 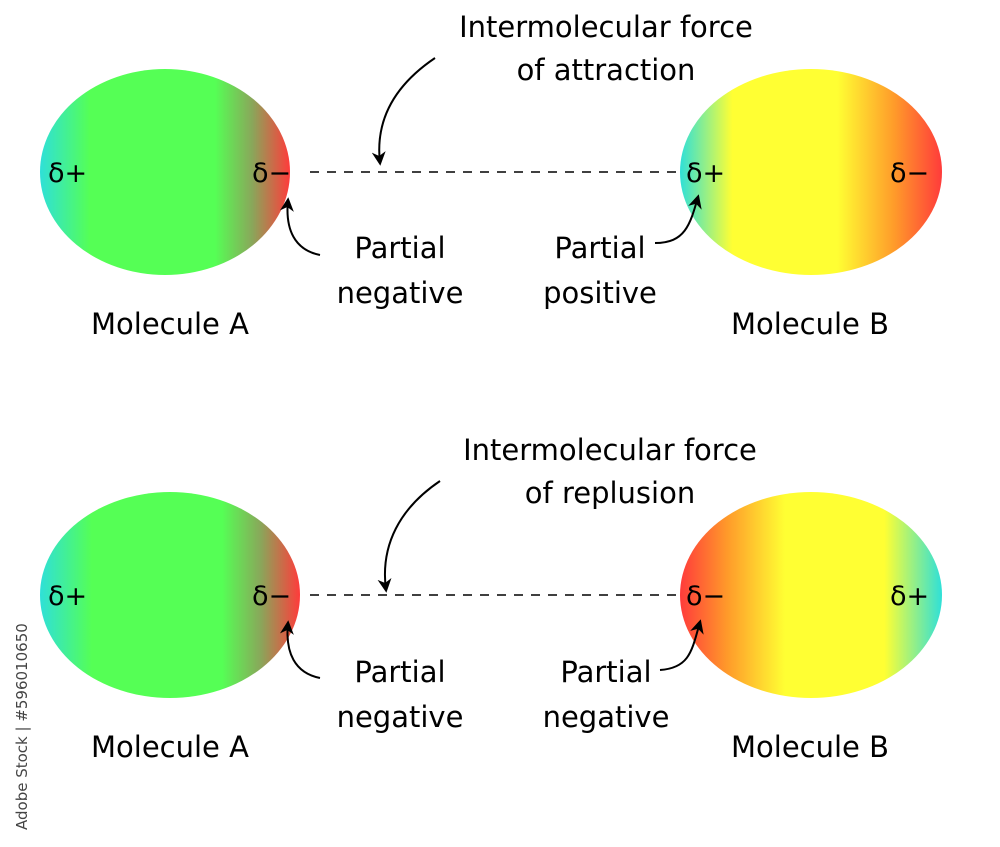 I want to click on partial-negative-arrow-b, so click(x=681, y=645).